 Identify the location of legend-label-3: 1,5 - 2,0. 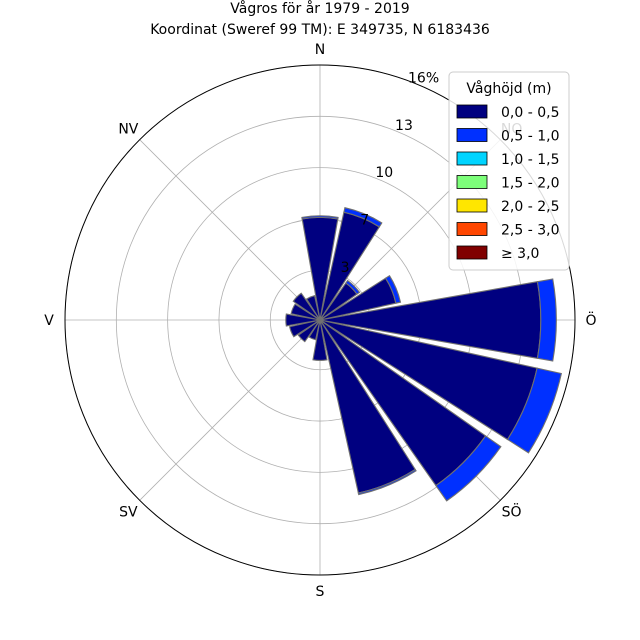
(530, 184).